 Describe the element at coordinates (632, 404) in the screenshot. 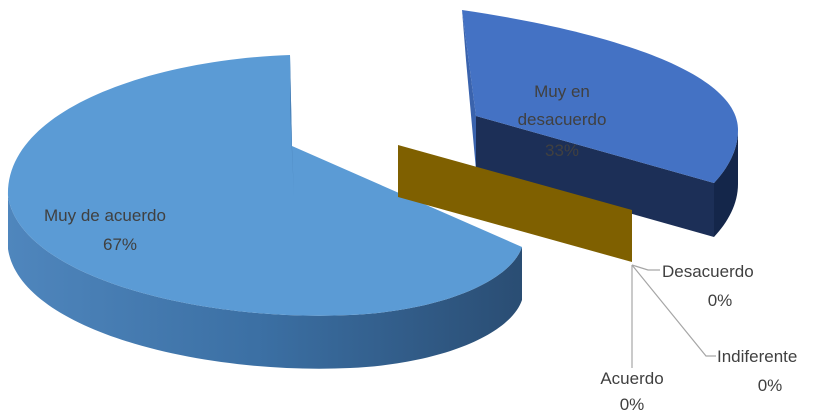

I see `label-acuerdo-percent: 0%` at that location.